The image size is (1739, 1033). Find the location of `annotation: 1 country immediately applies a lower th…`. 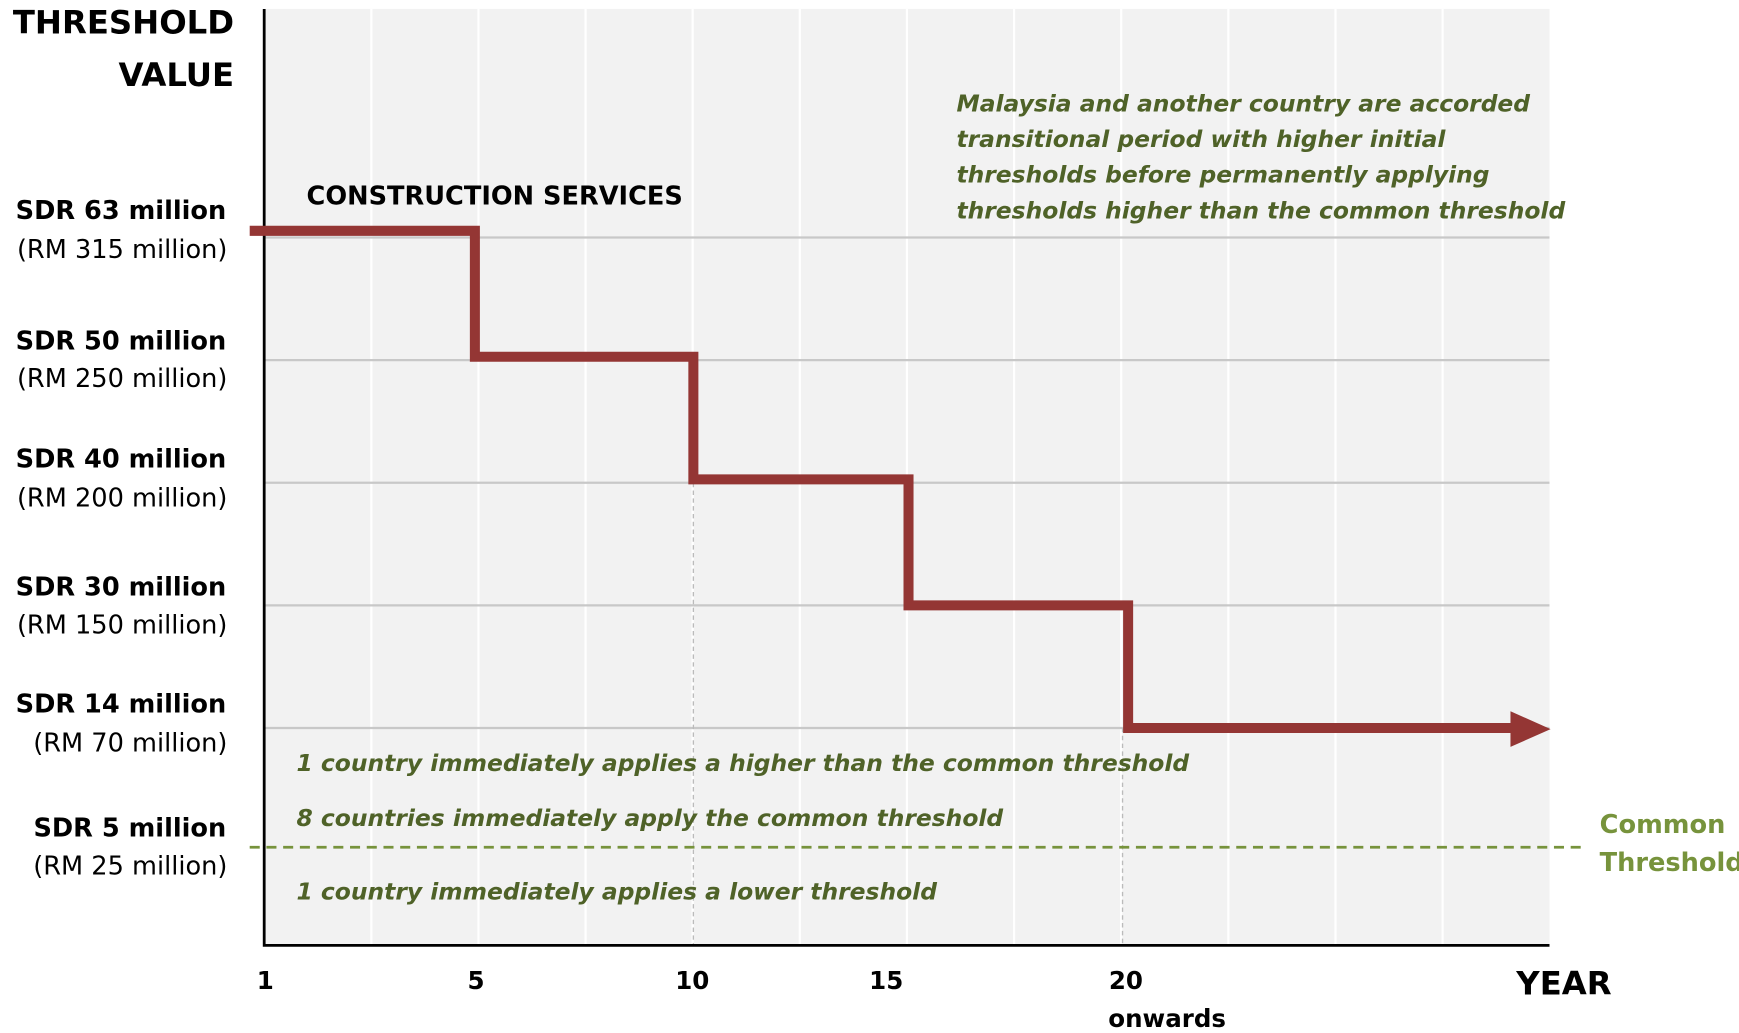

annotation: 1 country immediately applies a lower th… is located at coordinates (617, 891).